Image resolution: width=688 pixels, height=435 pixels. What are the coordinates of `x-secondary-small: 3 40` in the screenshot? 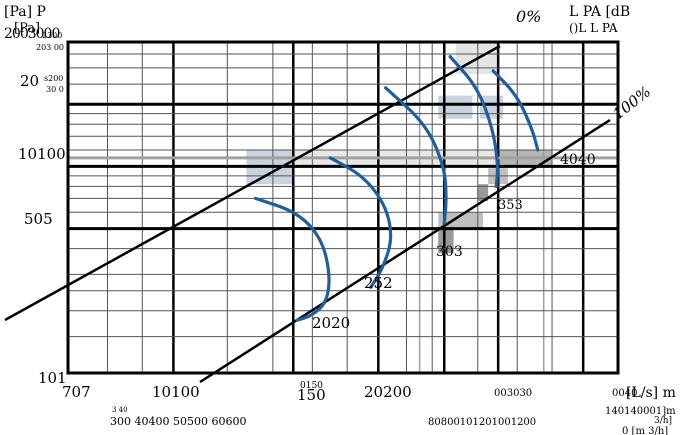 It's located at (120, 410).